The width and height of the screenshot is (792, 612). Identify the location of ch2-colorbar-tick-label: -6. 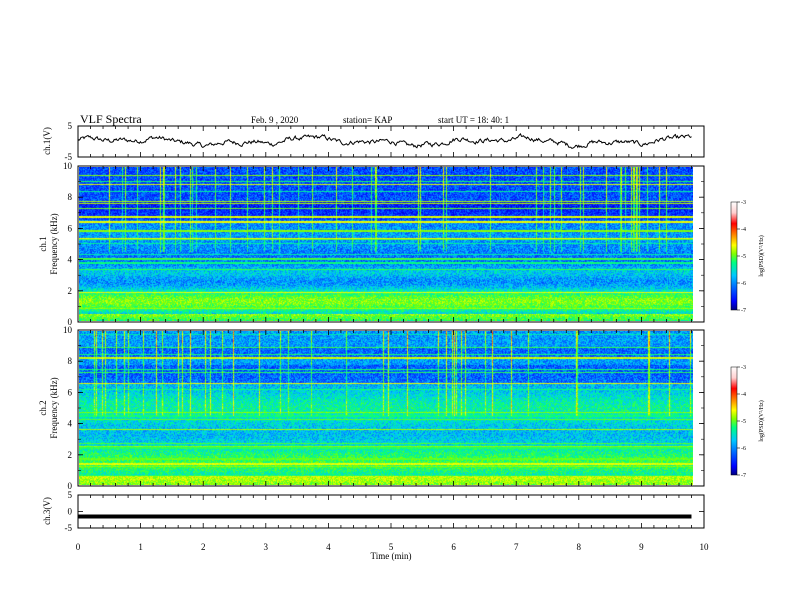
(743, 449).